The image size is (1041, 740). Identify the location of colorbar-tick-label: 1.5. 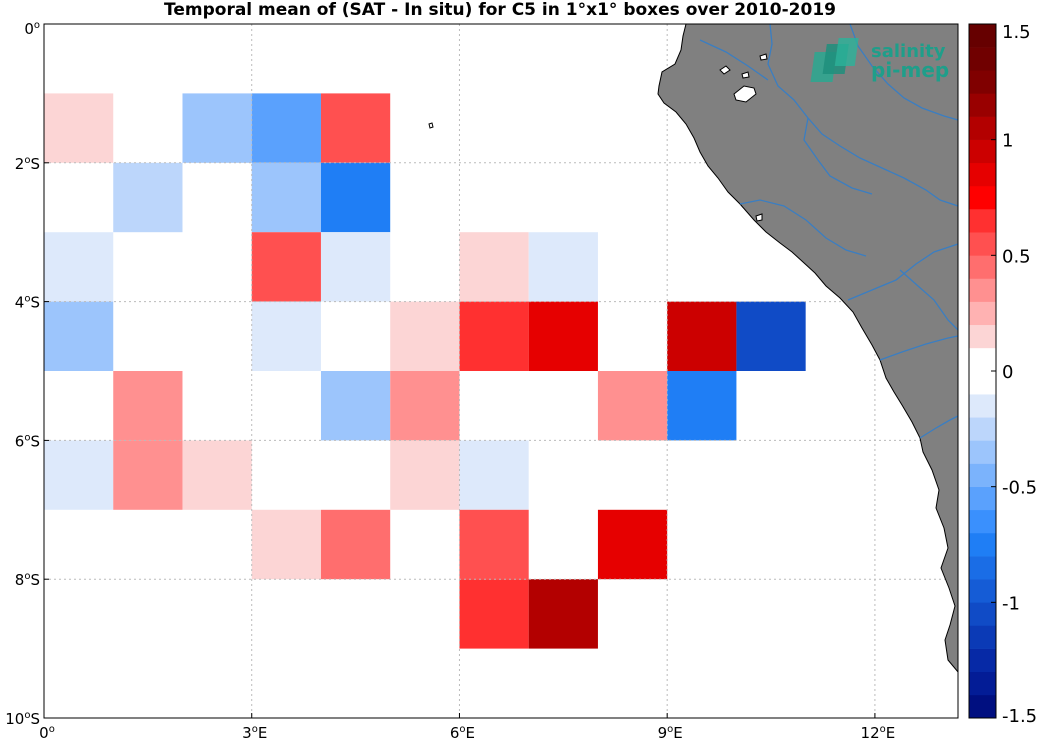
(1016, 32).